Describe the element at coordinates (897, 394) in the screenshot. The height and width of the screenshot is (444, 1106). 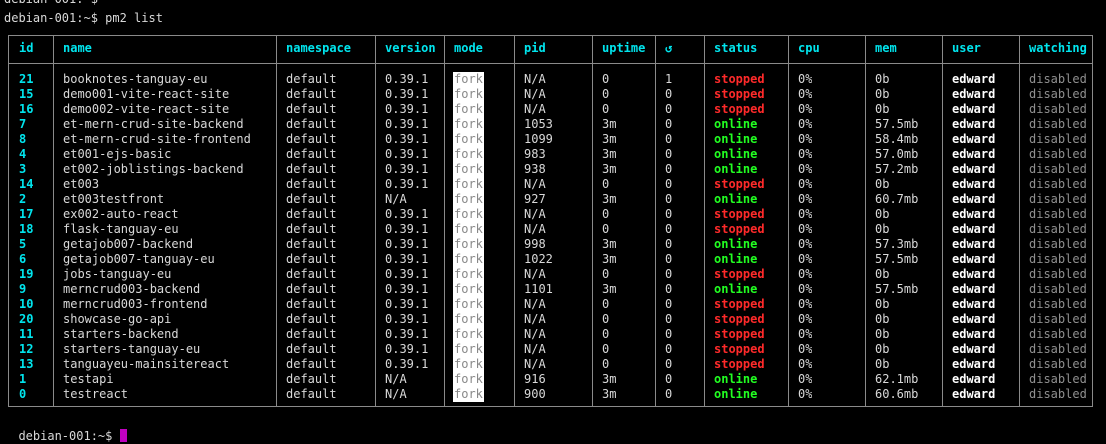
I see `cell-mem: 60.6mb` at that location.